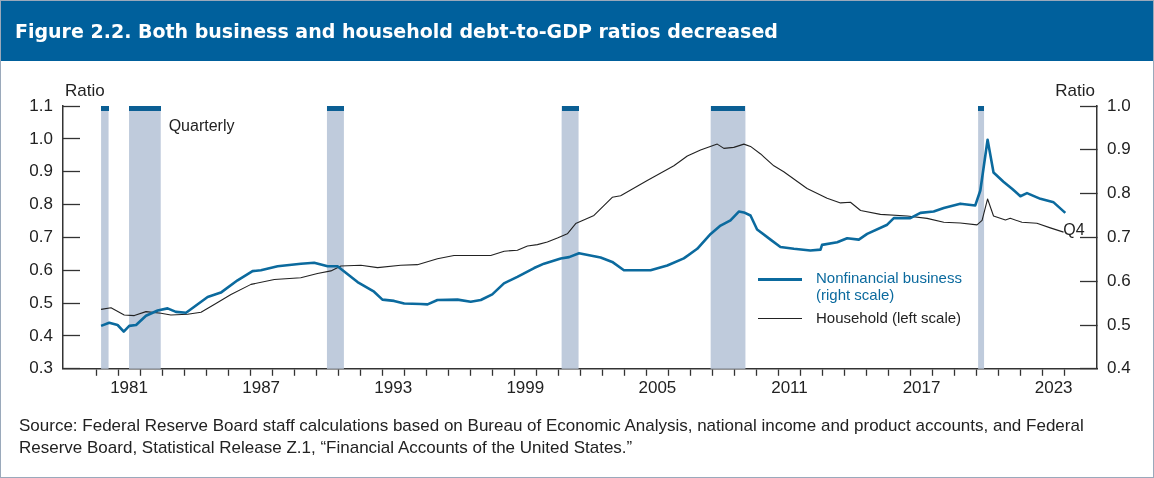 This screenshot has width=1154, height=478. Describe the element at coordinates (889, 286) in the screenshot. I see `legend-label: Nonfinancial business (right scale)` at that location.